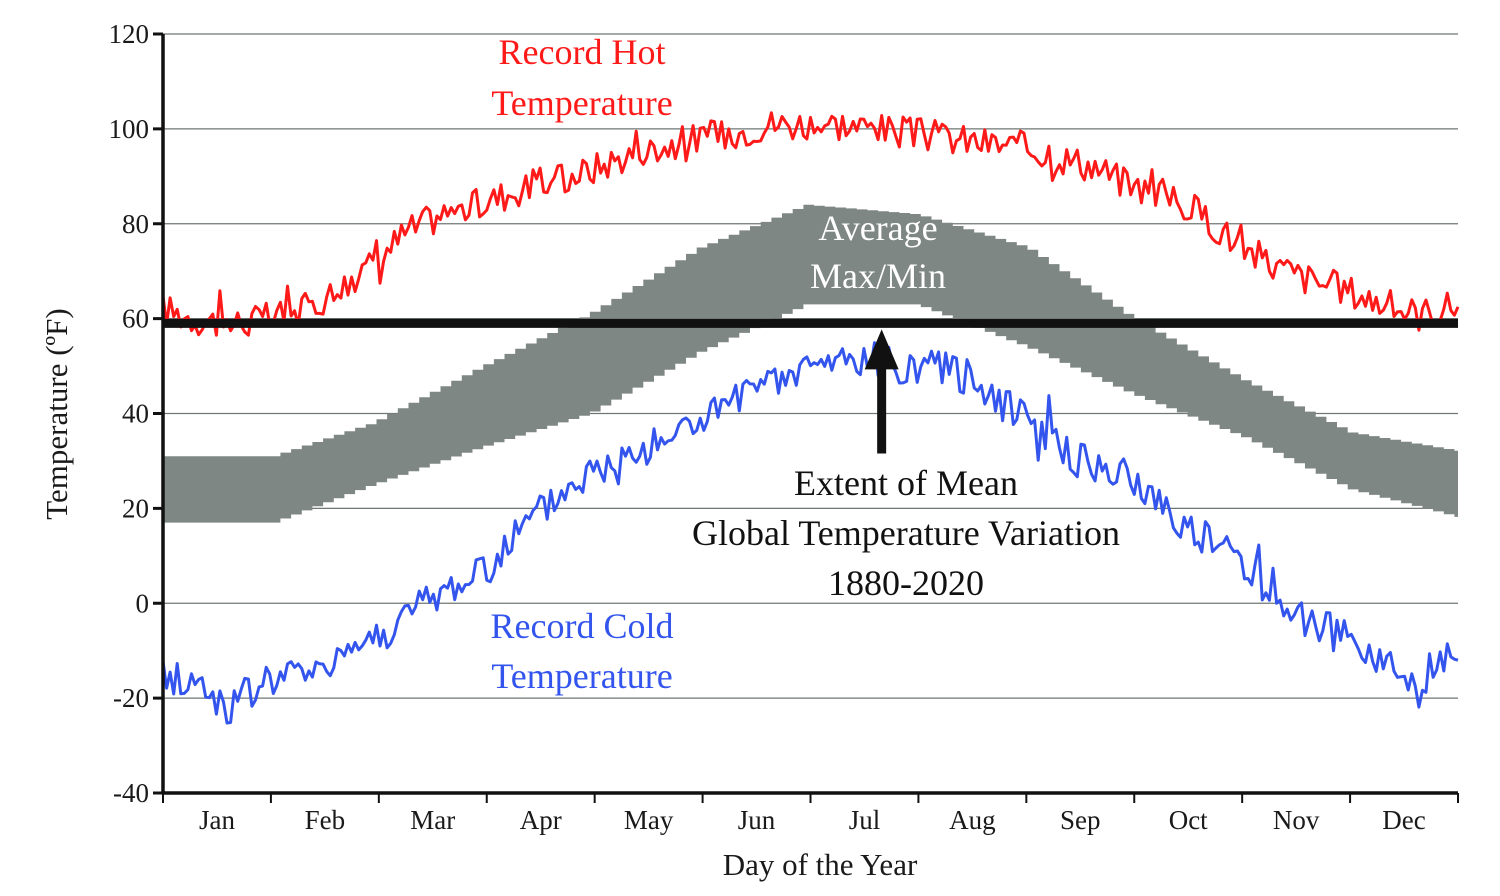  Describe the element at coordinates (1296, 820) in the screenshot. I see `x-tick-label: Nov` at that location.